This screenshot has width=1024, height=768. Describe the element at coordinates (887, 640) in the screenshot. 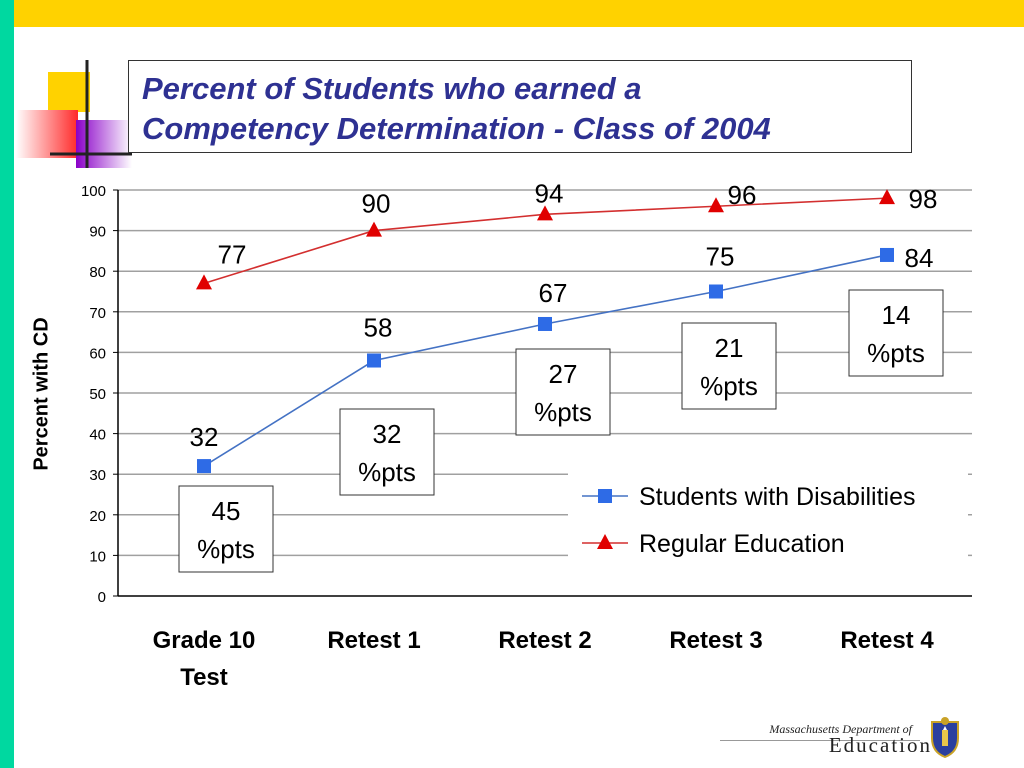

I see `x-tick-label: Retest 4` at that location.